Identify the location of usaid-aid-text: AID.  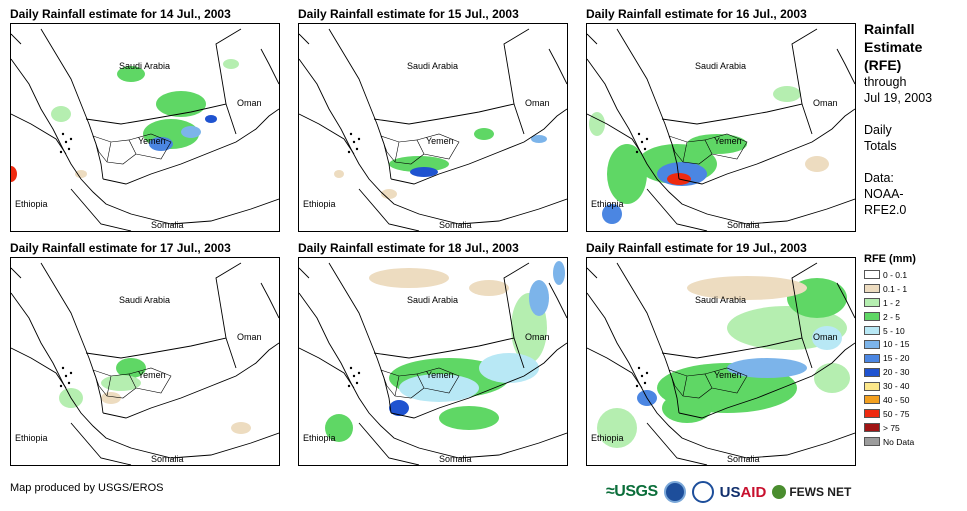
(753, 492).